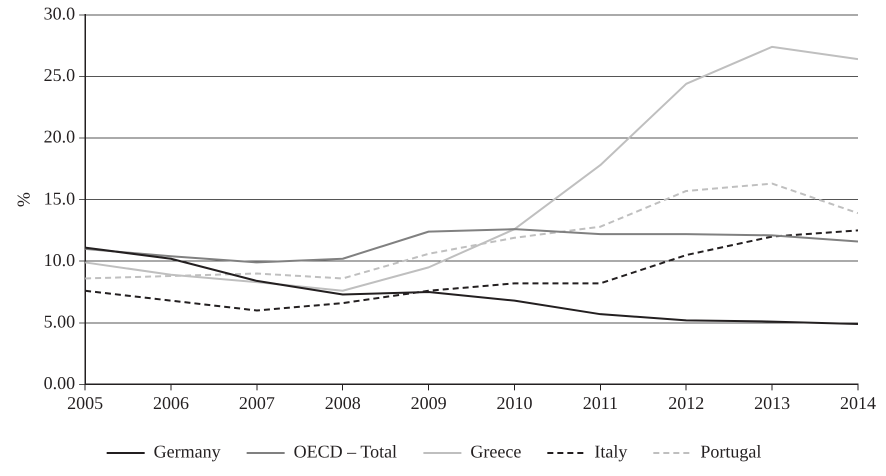 The width and height of the screenshot is (886, 476). I want to click on legend-label: Greece, so click(496, 452).